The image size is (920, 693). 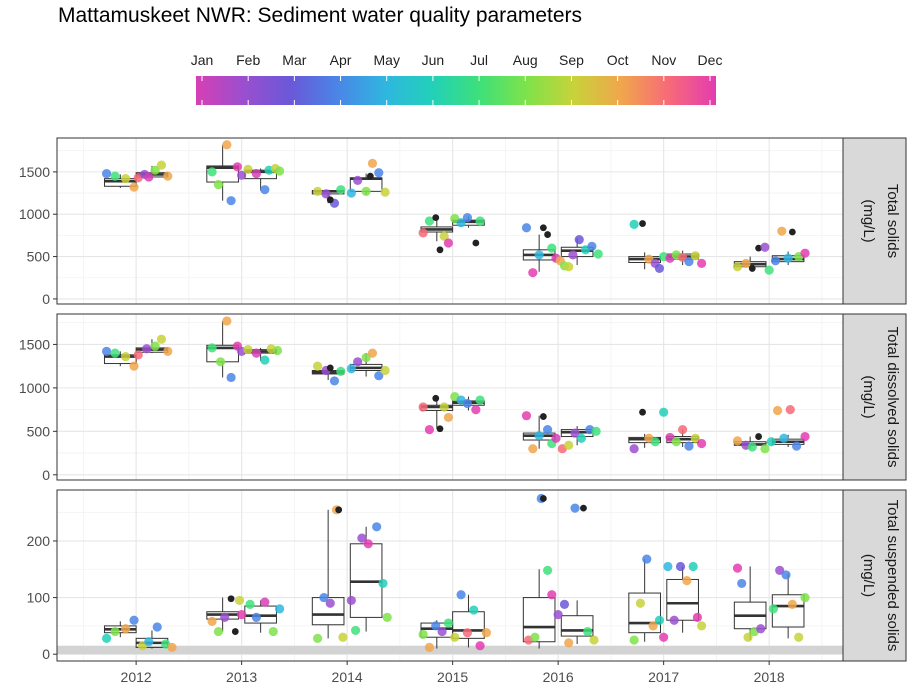 I want to click on y-tick-label: 500, so click(x=39, y=257).